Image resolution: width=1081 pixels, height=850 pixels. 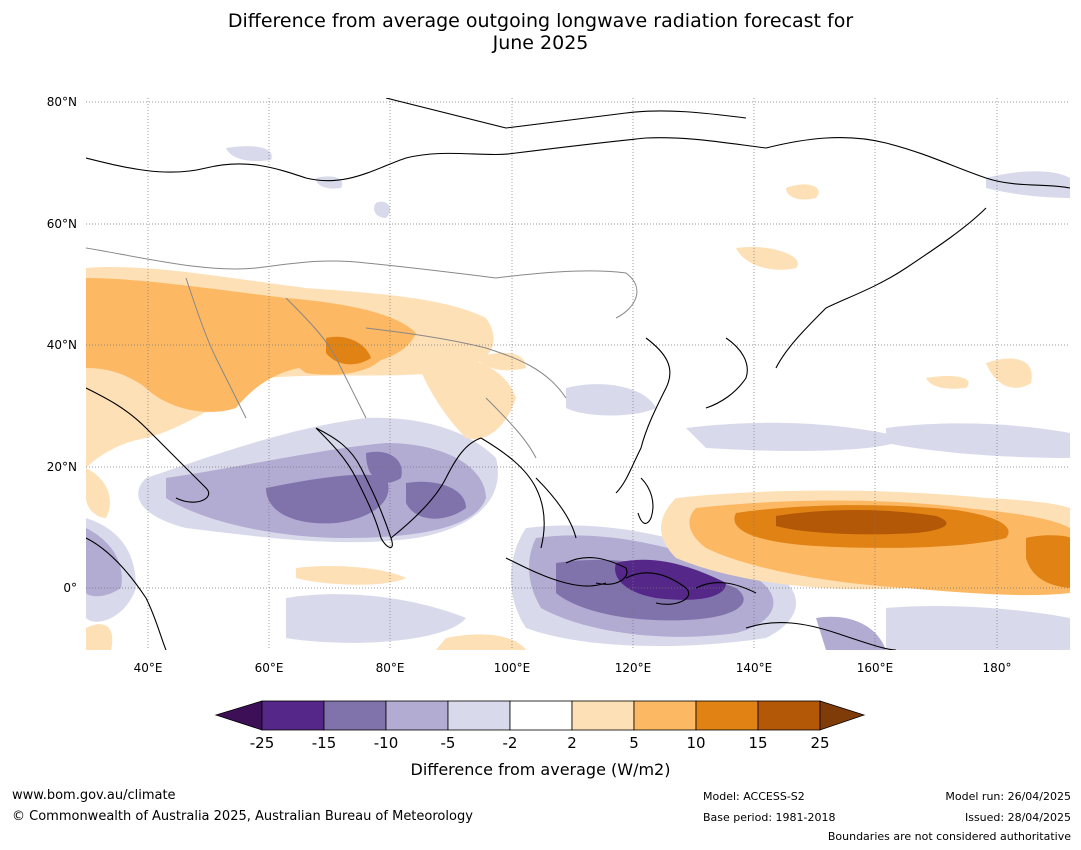 I want to click on lat-label-60n: 60°N, so click(x=61, y=224).